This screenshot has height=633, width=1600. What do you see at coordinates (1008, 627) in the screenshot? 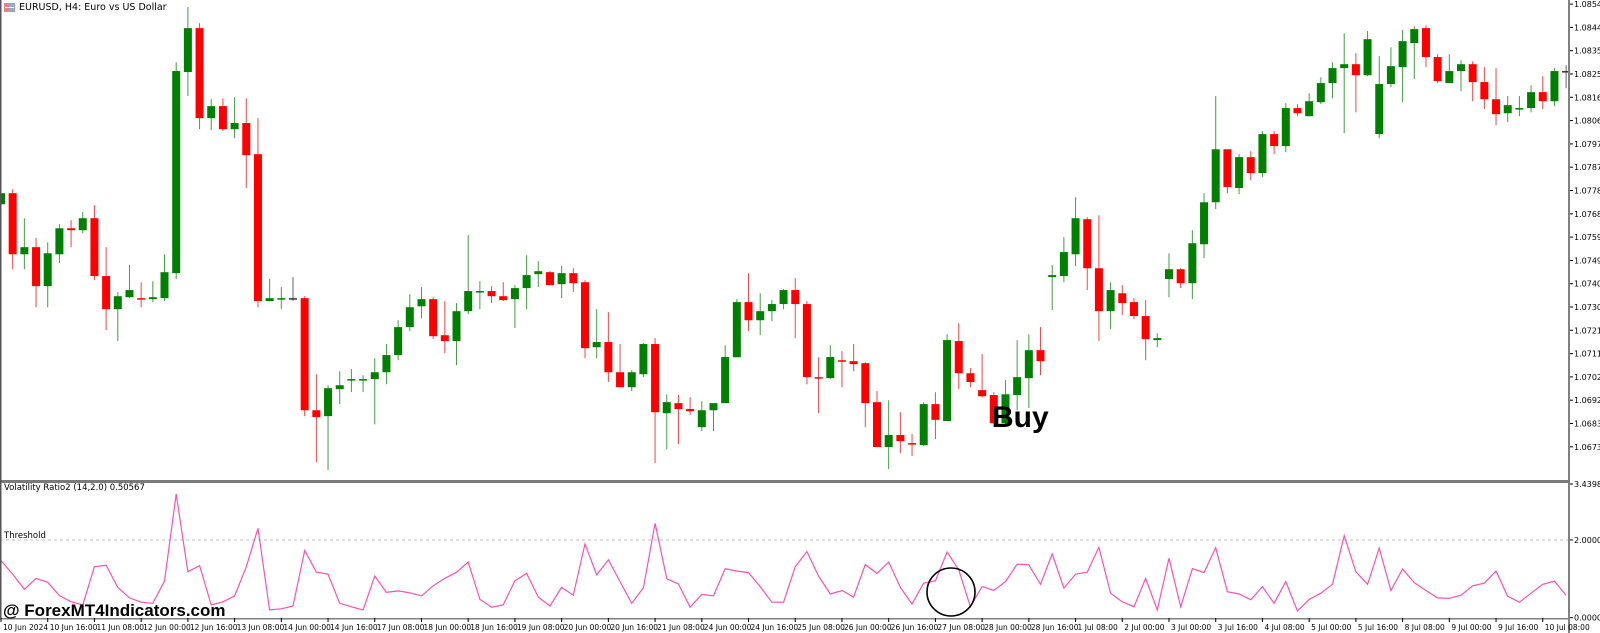
I see `time-tick-label: 28 Jun 00:00` at bounding box center [1008, 627].